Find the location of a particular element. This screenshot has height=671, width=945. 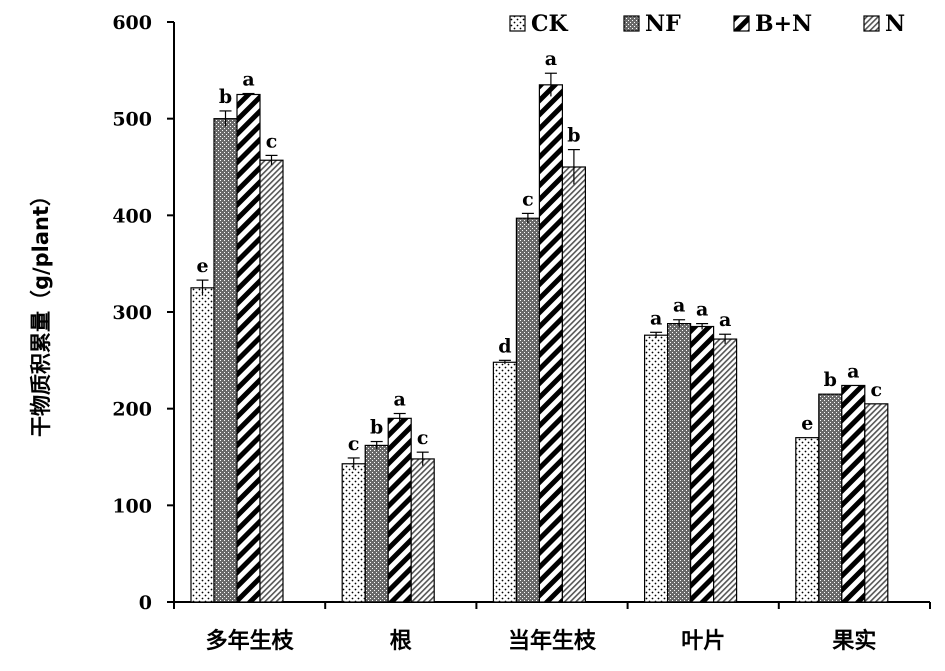

y-axis-ticks: 0 100 200 300 400 500 600 is located at coordinates (143, 313).